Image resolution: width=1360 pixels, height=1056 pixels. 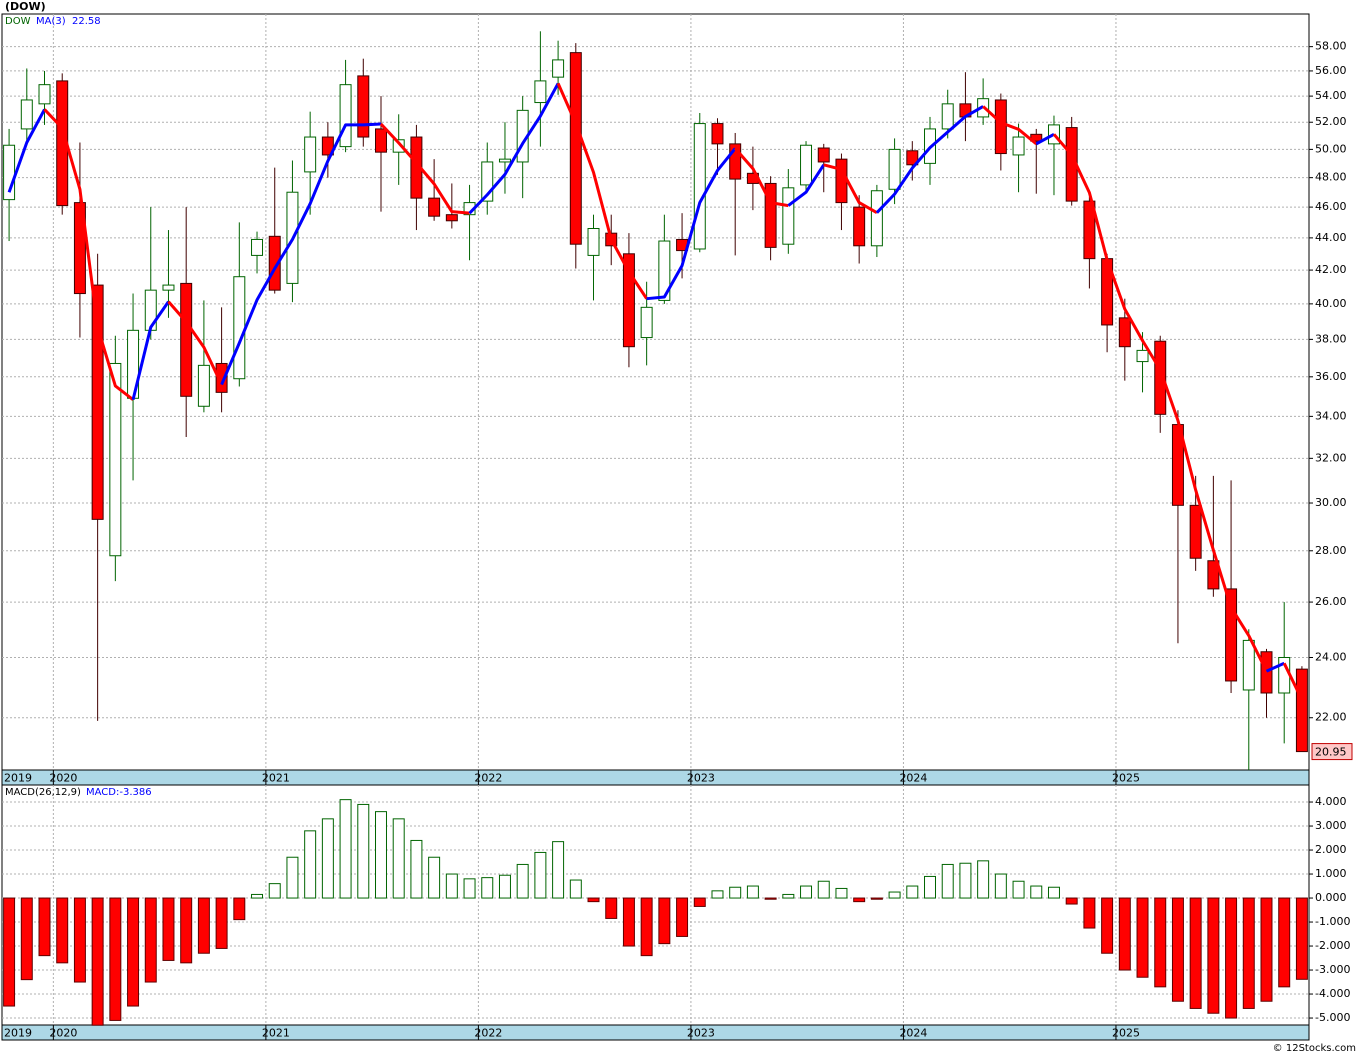 What do you see at coordinates (1332, 969) in the screenshot?
I see `y-tick-label: -3.000` at bounding box center [1332, 969].